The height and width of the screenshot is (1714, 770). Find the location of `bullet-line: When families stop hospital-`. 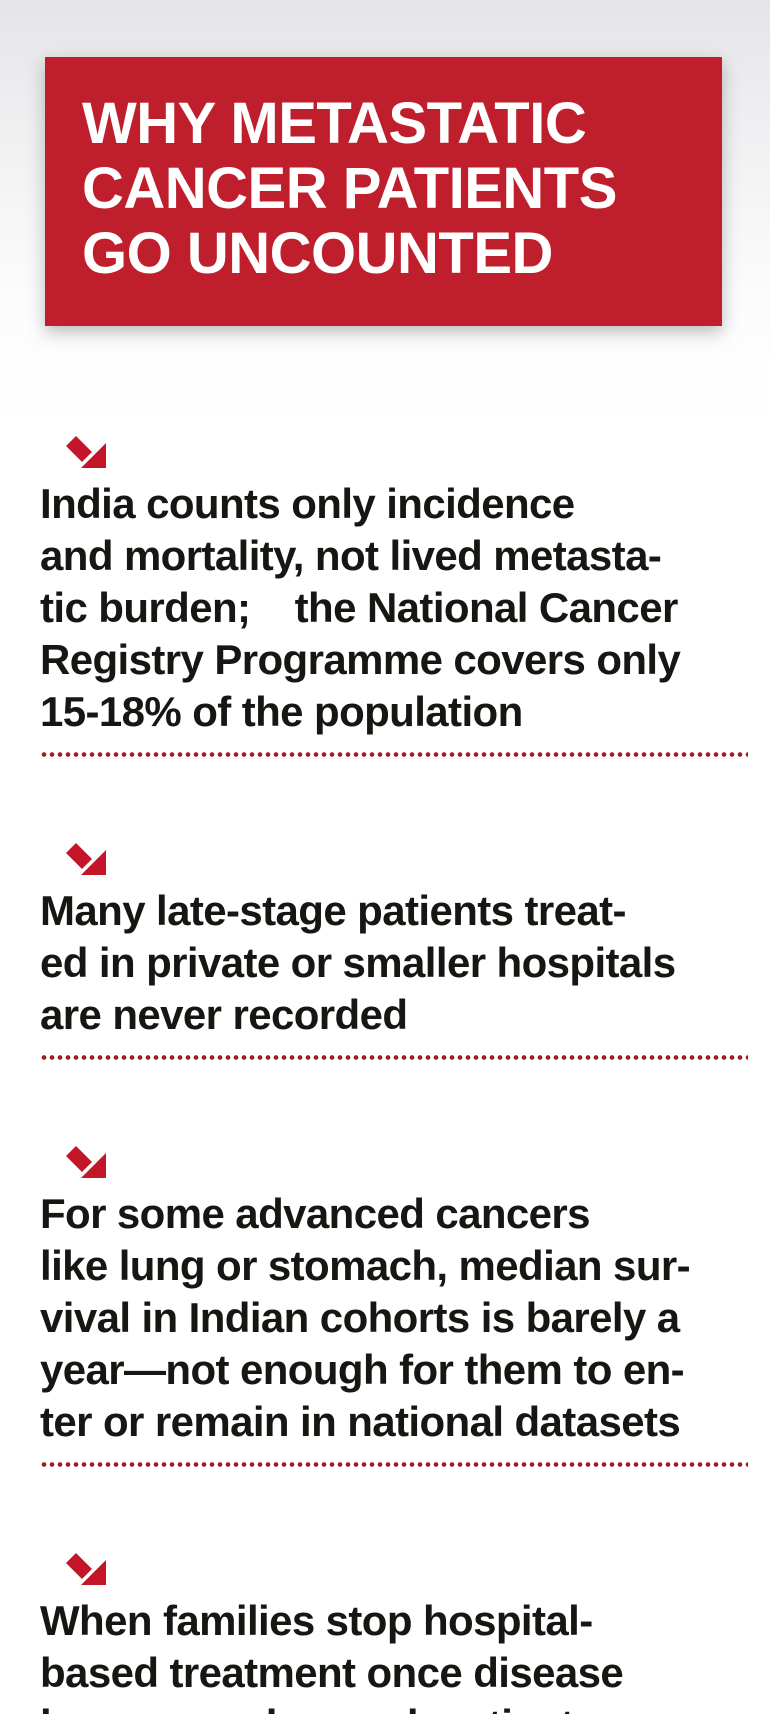

bullet-line: When families stop hospital- is located at coordinates (395, 1569).